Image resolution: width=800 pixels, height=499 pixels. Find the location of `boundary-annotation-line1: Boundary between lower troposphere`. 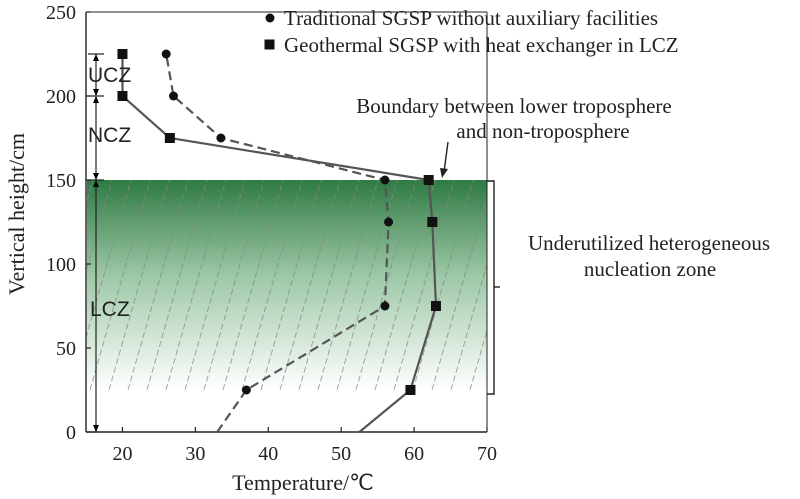

boundary-annotation-line1: Boundary between lower troposphere is located at coordinates (513, 106).